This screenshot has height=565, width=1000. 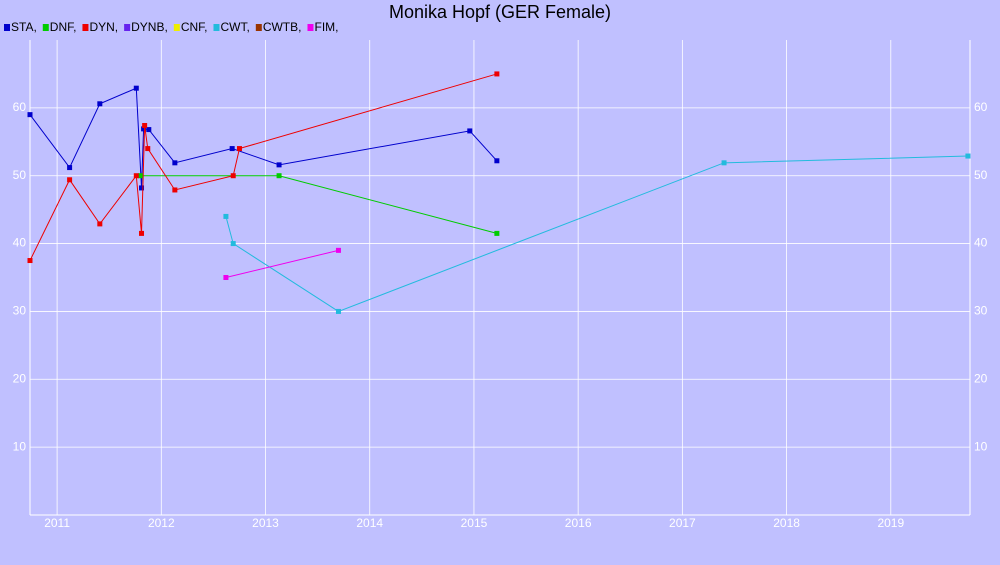 What do you see at coordinates (981, 446) in the screenshot?
I see `y2-tick-label: 10` at bounding box center [981, 446].